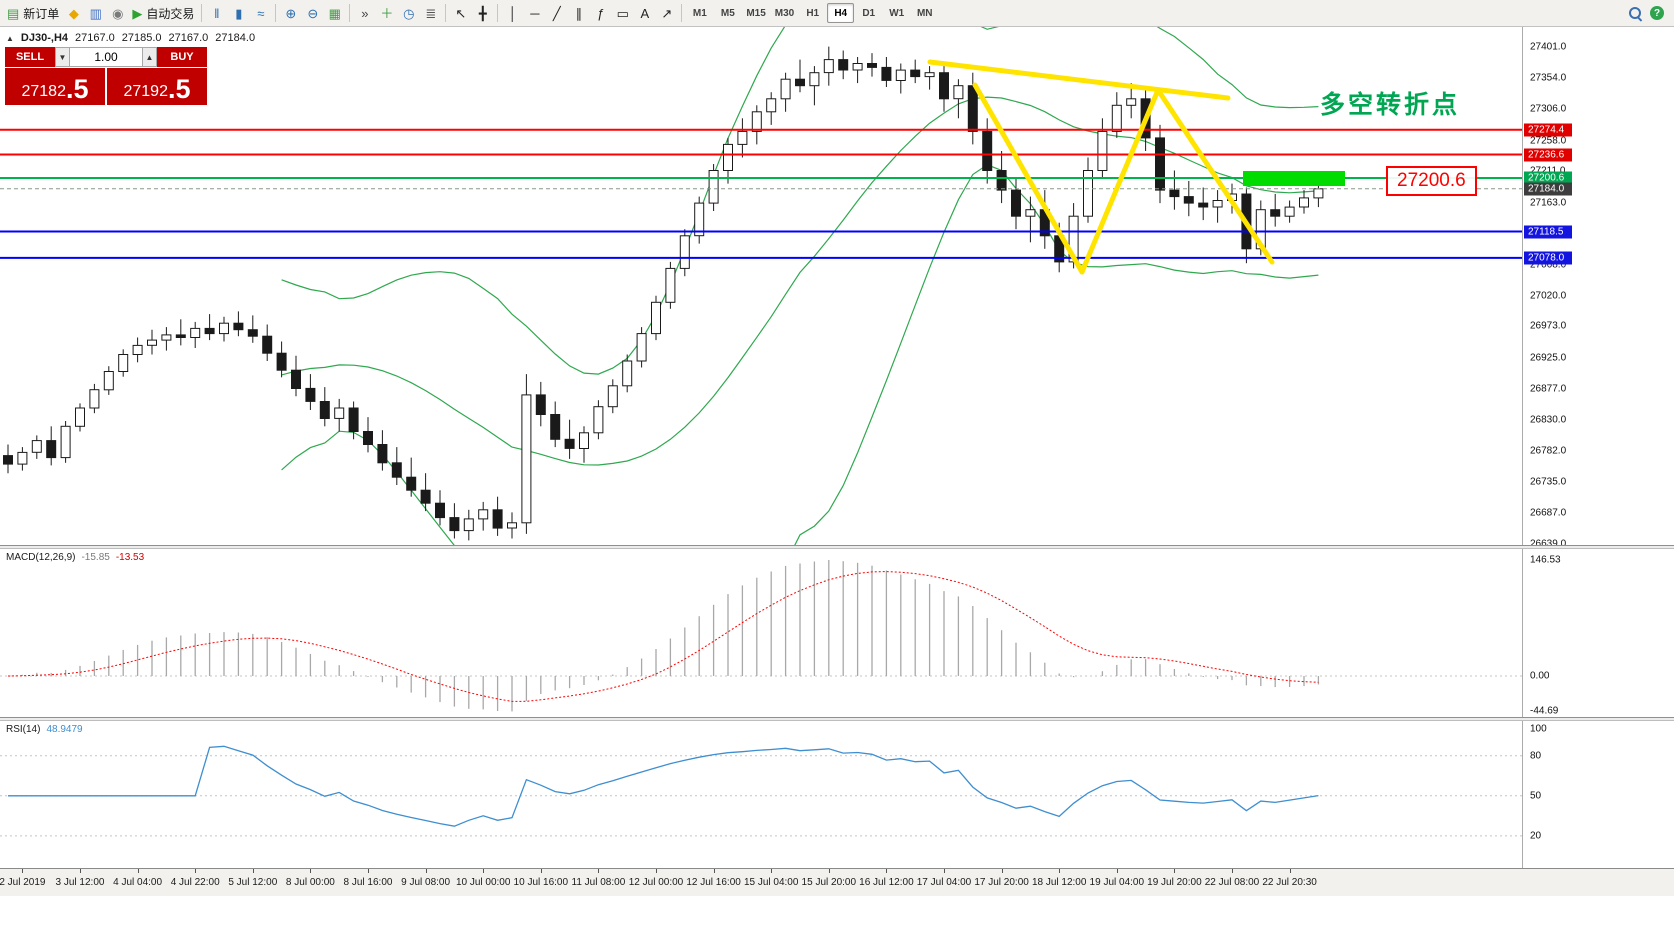  Describe the element at coordinates (578, 13) in the screenshot. I see `channel-button: ∥` at that location.